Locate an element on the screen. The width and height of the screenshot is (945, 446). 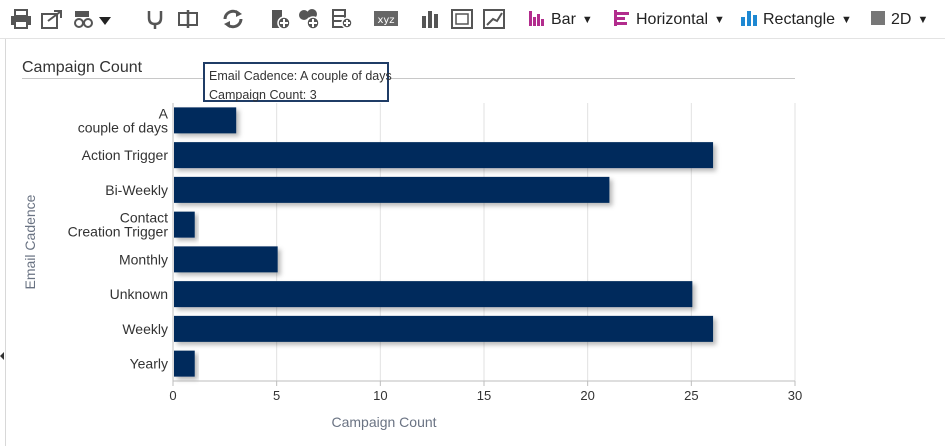
bar-chart-icon is located at coordinates (430, 19).